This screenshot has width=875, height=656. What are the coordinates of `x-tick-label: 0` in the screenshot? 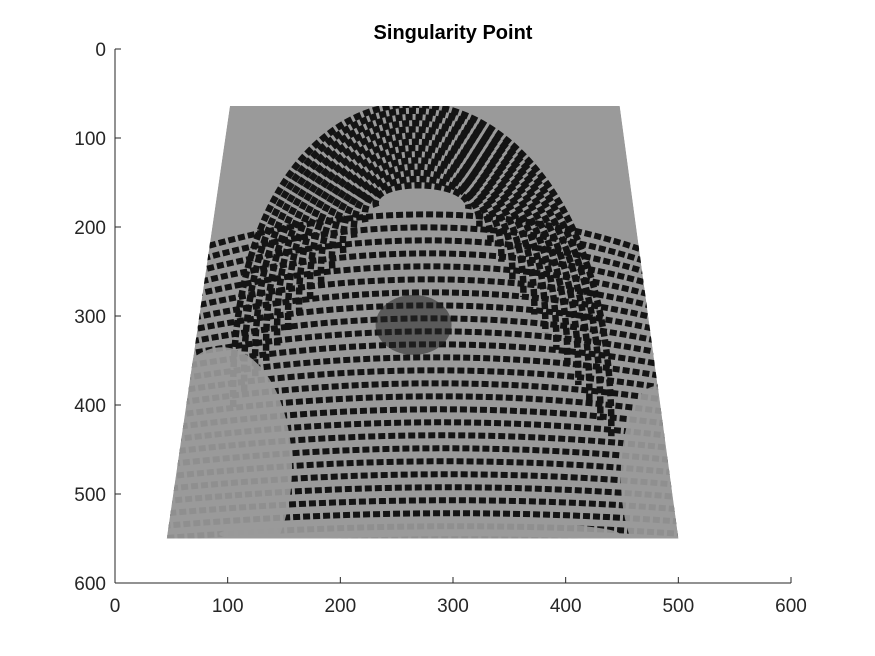 It's located at (115, 606).